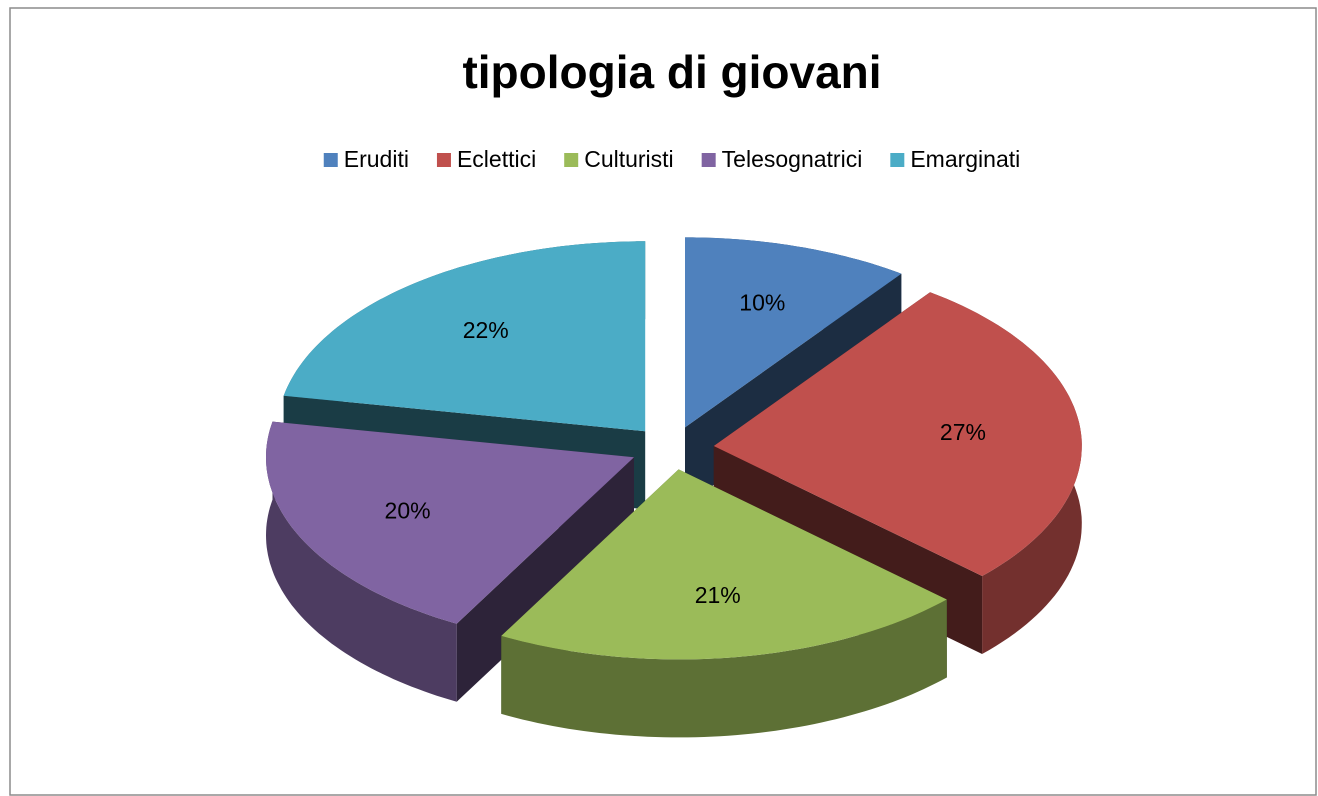 The height and width of the screenshot is (796, 1318). Describe the element at coordinates (762, 303) in the screenshot. I see `data-label: 10%` at that location.